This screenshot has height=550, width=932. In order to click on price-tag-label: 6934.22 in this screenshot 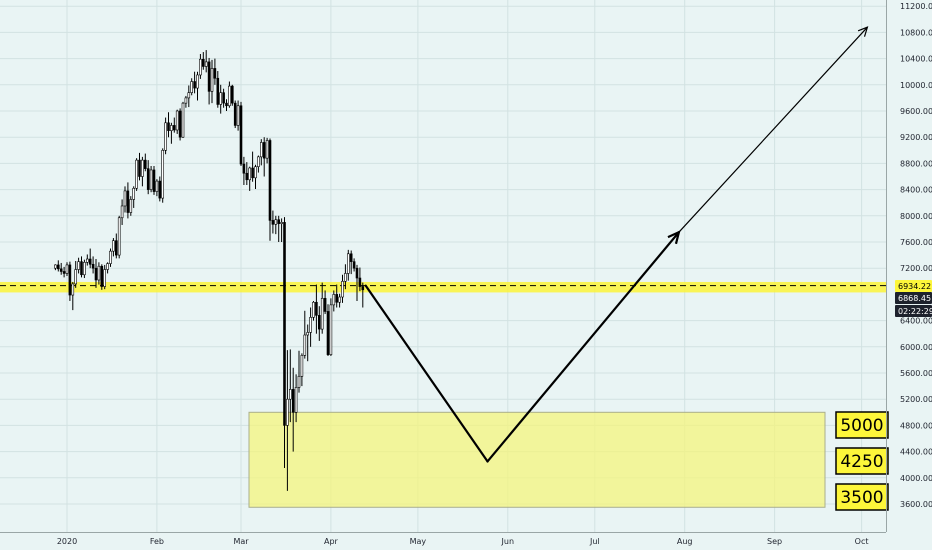, I will do `click(914, 286)`.